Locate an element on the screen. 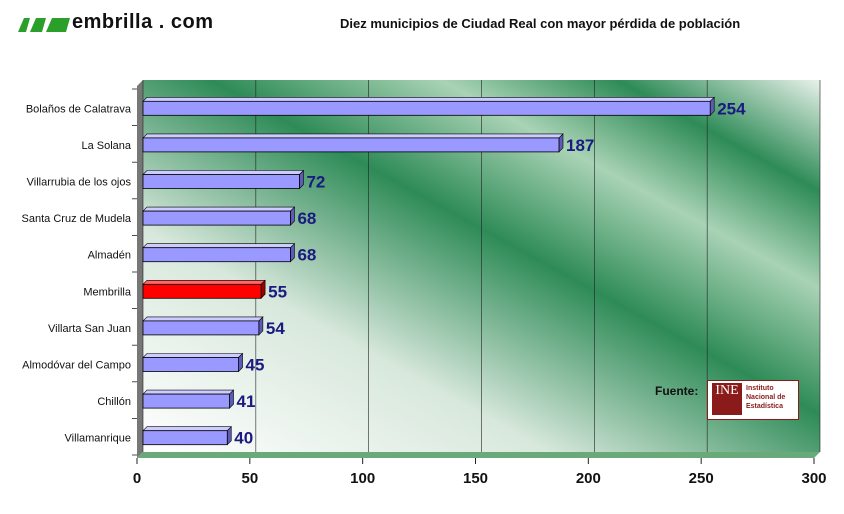 The image size is (844, 514). plot-floor is located at coordinates (478, 455).